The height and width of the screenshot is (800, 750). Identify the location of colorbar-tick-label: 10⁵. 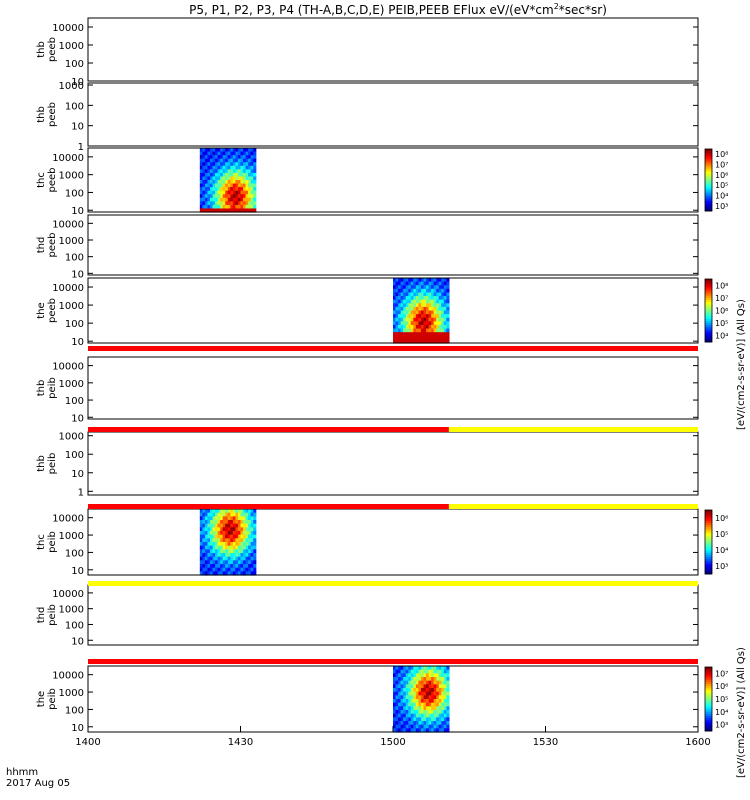
(721, 699).